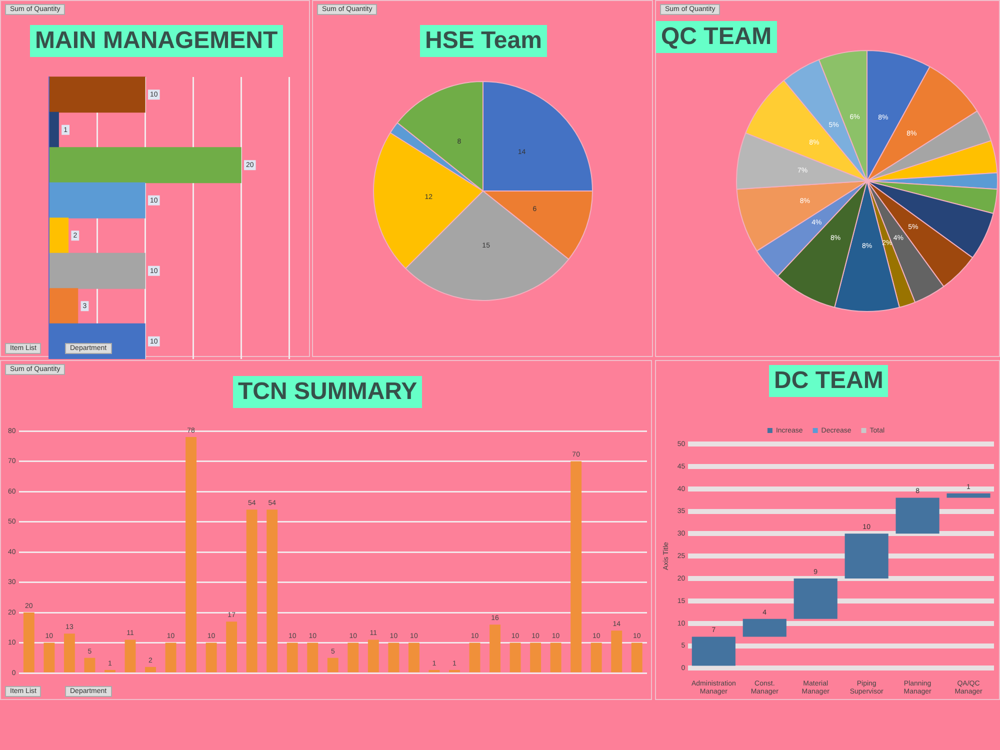 The image size is (1000, 750). Describe the element at coordinates (483, 41) in the screenshot. I see `chart-title: HSE Team` at that location.